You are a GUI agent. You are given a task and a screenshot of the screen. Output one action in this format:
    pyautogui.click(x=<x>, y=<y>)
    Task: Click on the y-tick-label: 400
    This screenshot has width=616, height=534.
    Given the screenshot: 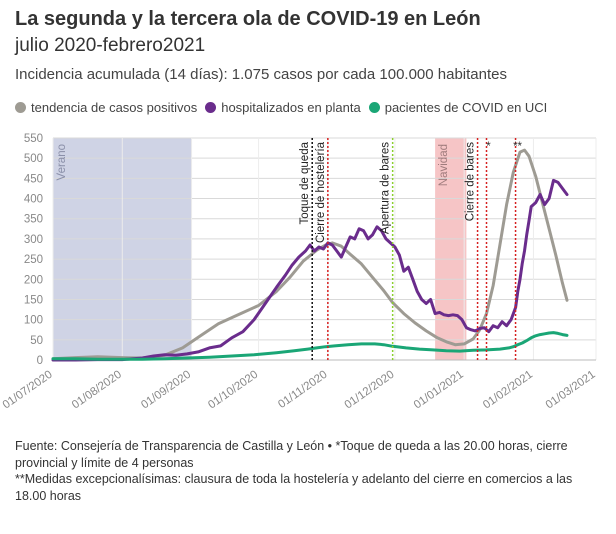 What is the action you would take?
    pyautogui.click(x=33, y=200)
    